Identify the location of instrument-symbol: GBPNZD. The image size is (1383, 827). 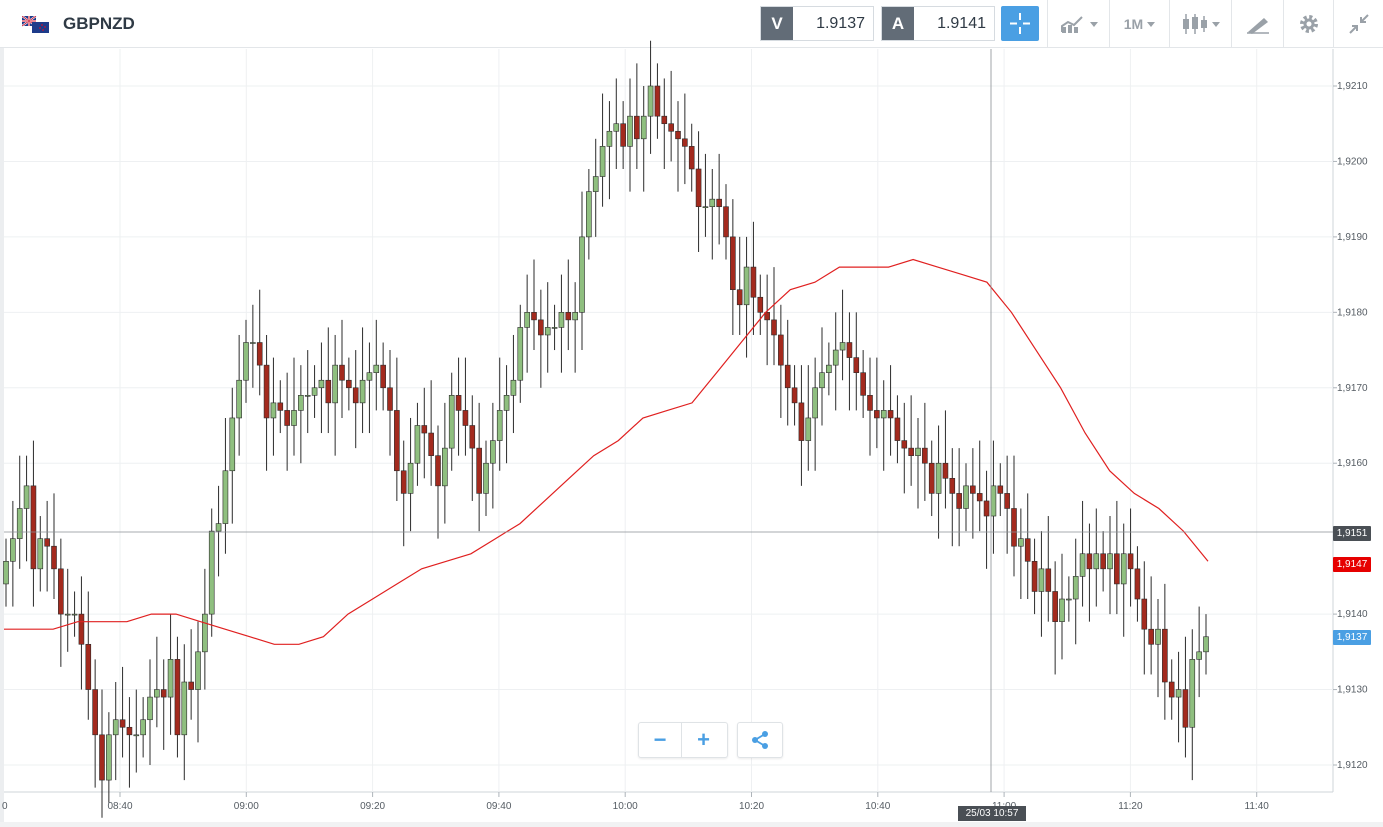
(99, 23).